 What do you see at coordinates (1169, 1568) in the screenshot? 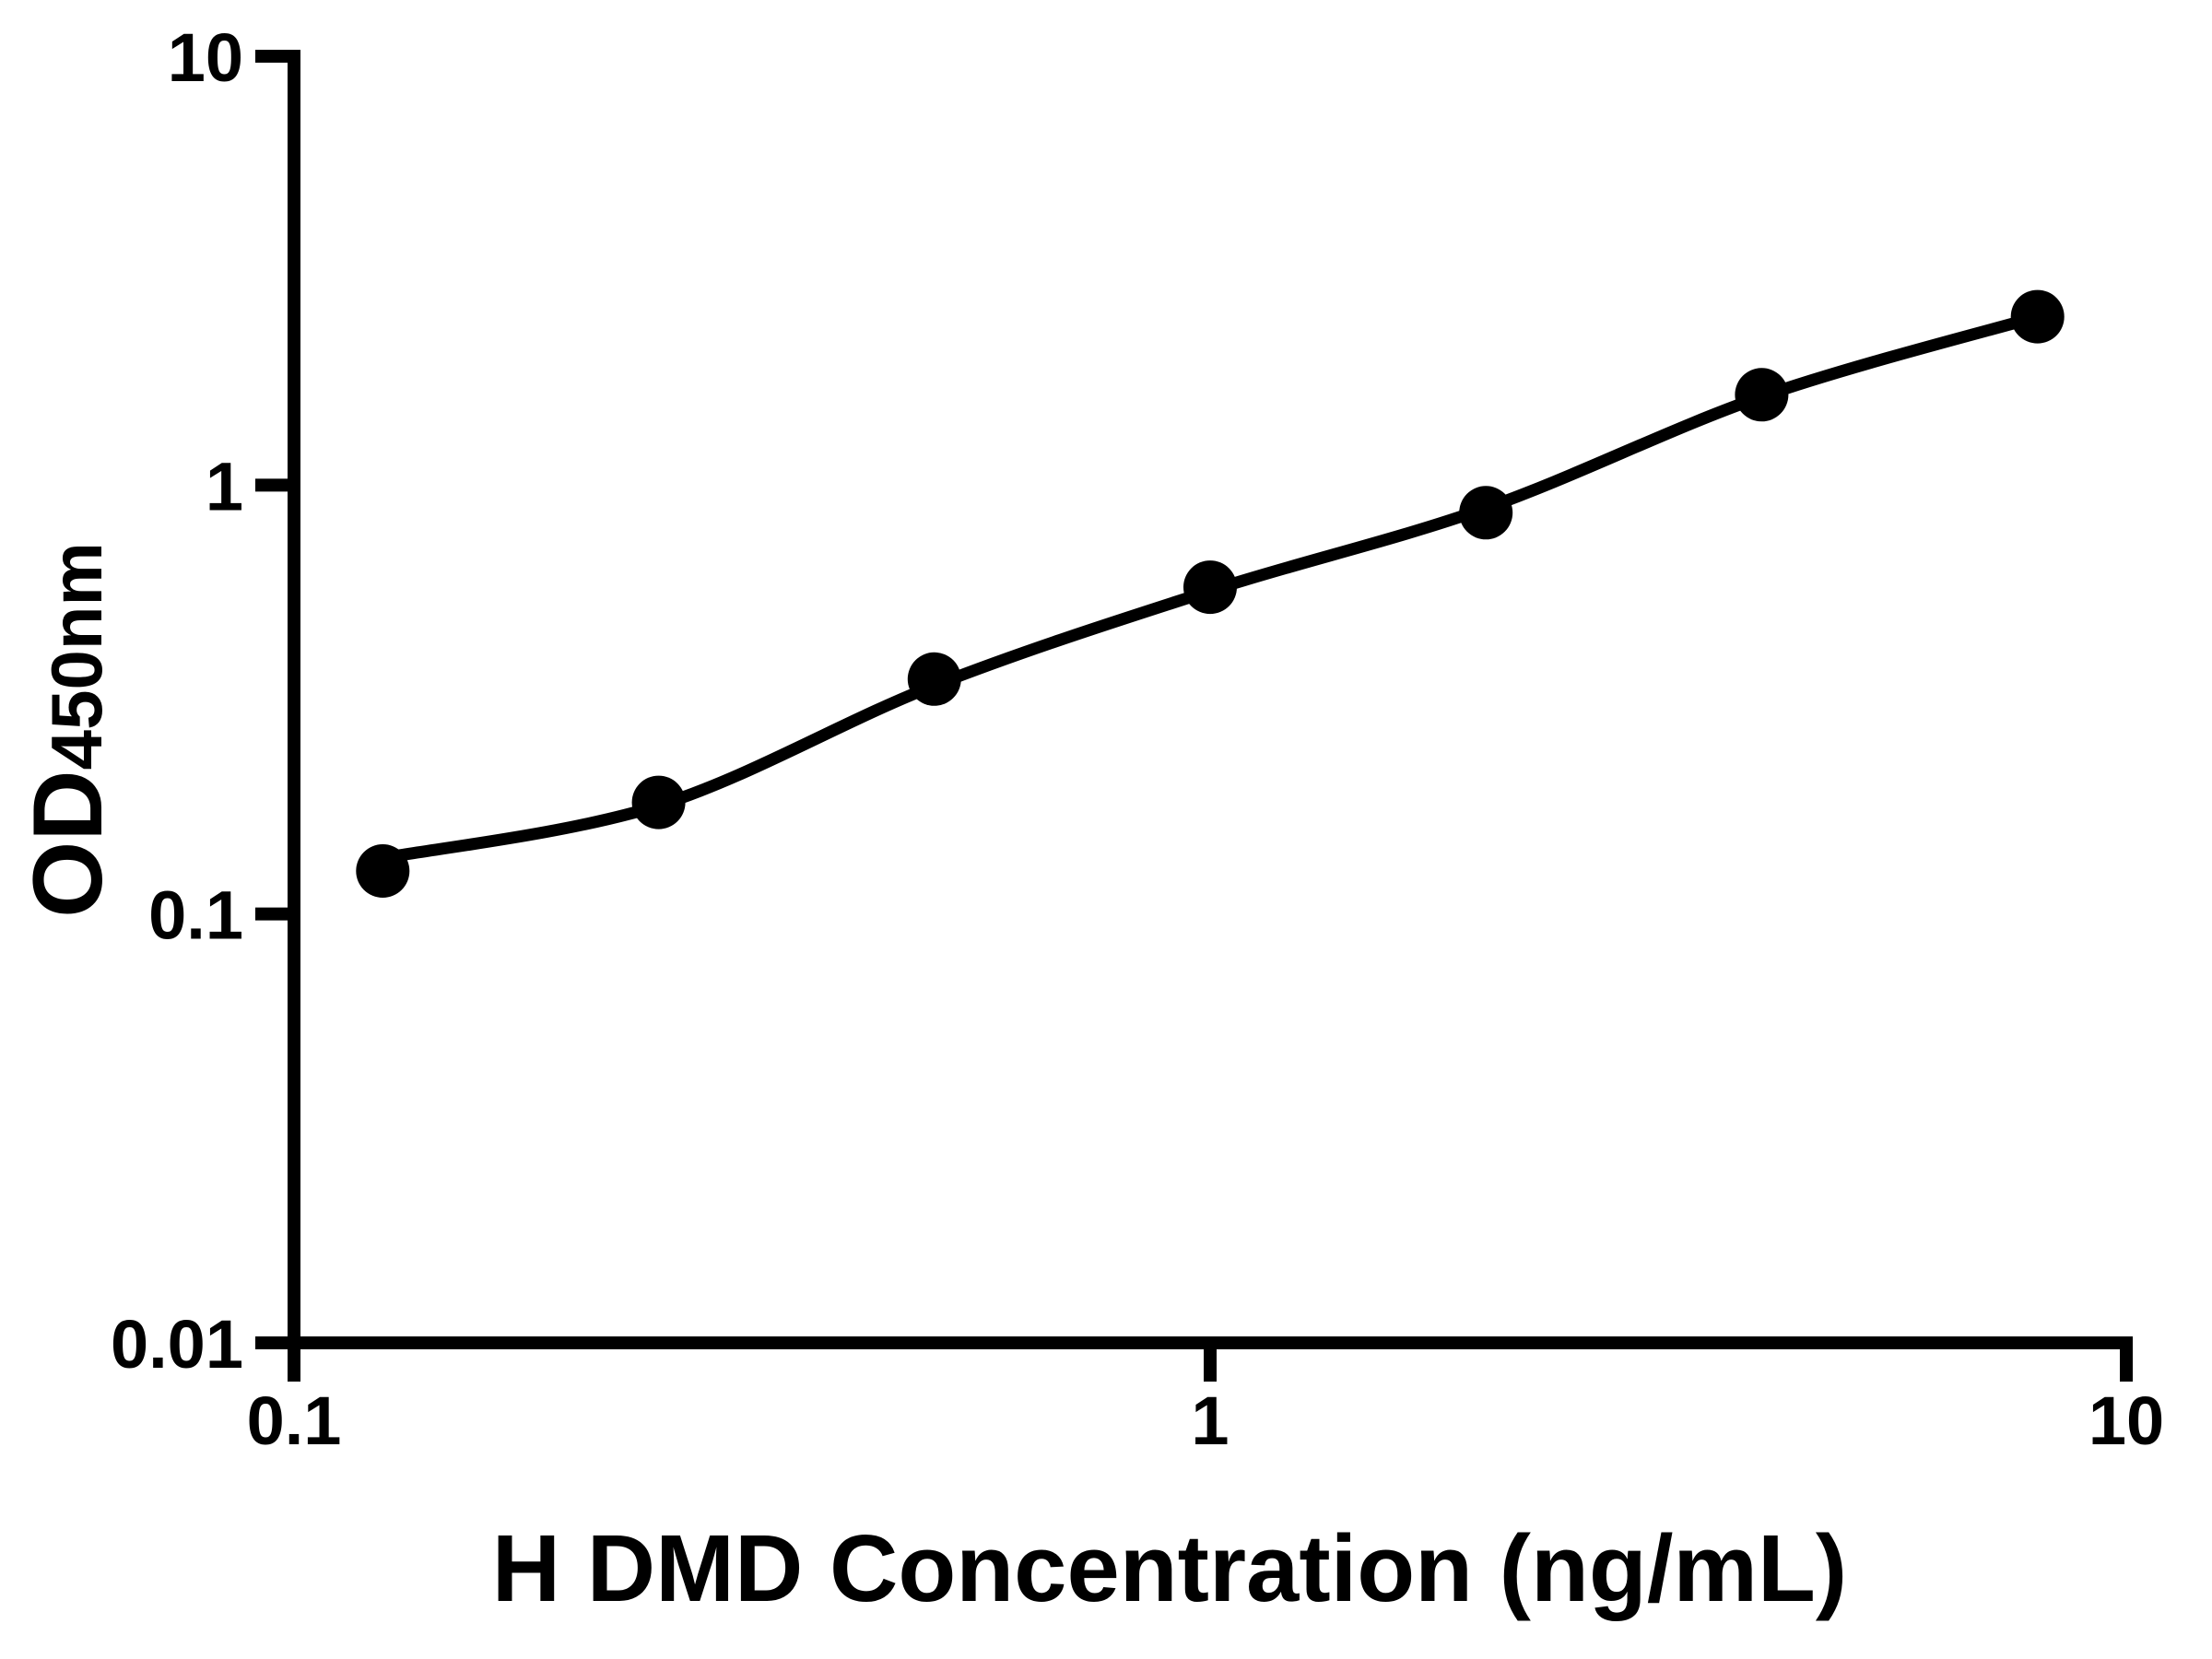
I see `x-axis-title: H DMD Concentration (ng/mL)` at bounding box center [1169, 1568].